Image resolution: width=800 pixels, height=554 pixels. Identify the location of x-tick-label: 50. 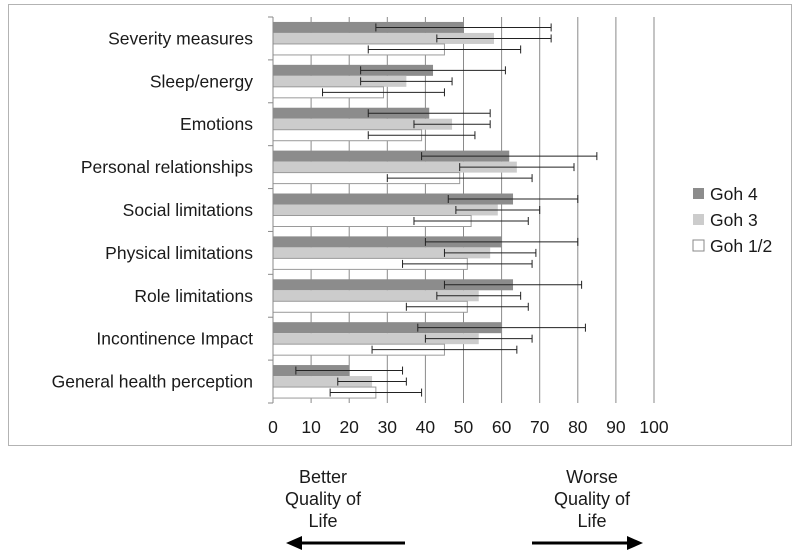
(464, 427).